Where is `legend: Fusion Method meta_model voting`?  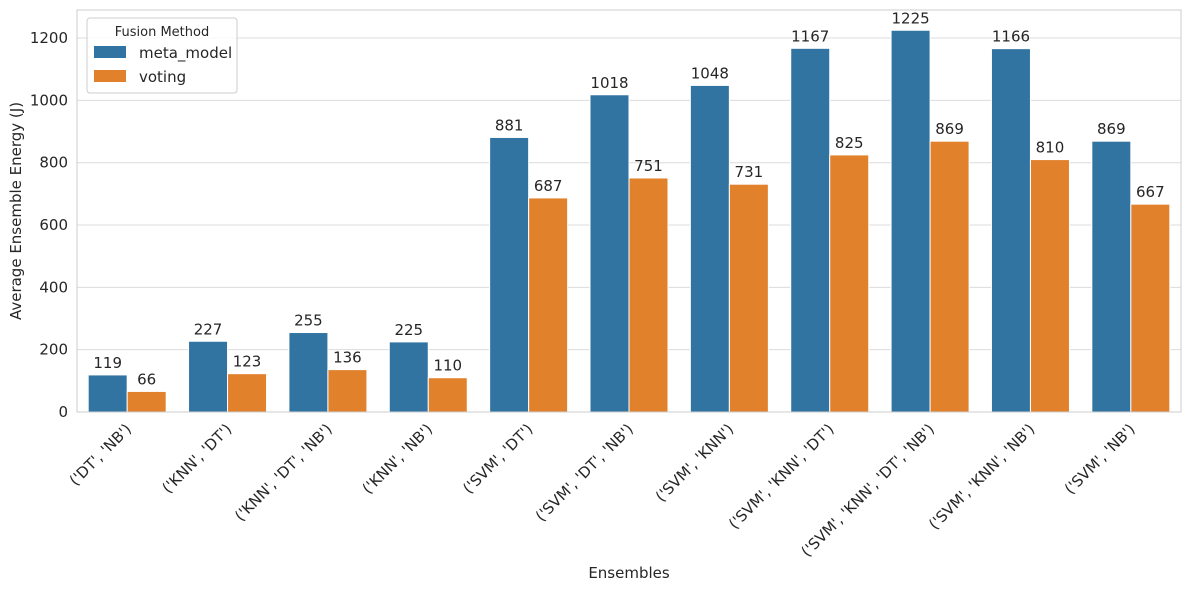
legend: Fusion Method meta_model voting is located at coordinates (162, 55).